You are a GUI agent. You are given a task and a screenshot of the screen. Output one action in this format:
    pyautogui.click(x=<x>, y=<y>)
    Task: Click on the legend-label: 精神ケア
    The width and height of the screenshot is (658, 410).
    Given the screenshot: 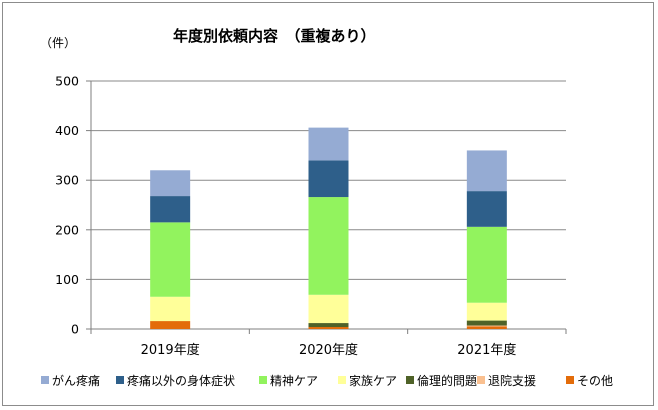 What is the action you would take?
    pyautogui.click(x=294, y=381)
    